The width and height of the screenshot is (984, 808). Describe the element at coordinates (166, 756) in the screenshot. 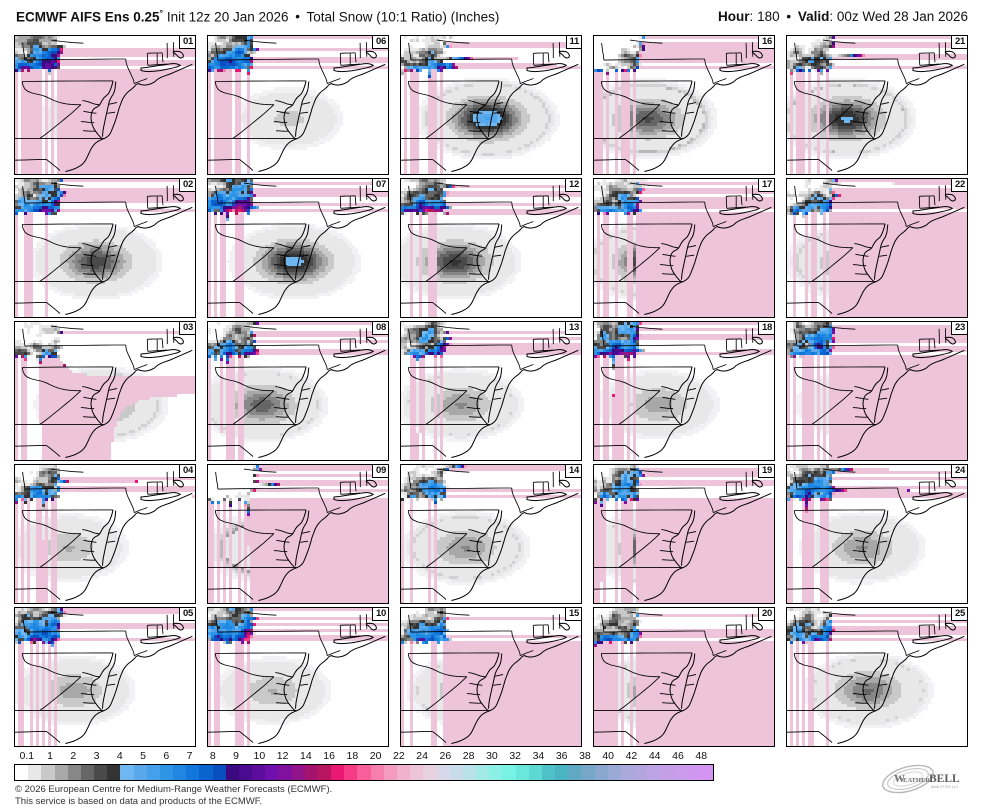

I see `colorbar-tick: 6` at that location.